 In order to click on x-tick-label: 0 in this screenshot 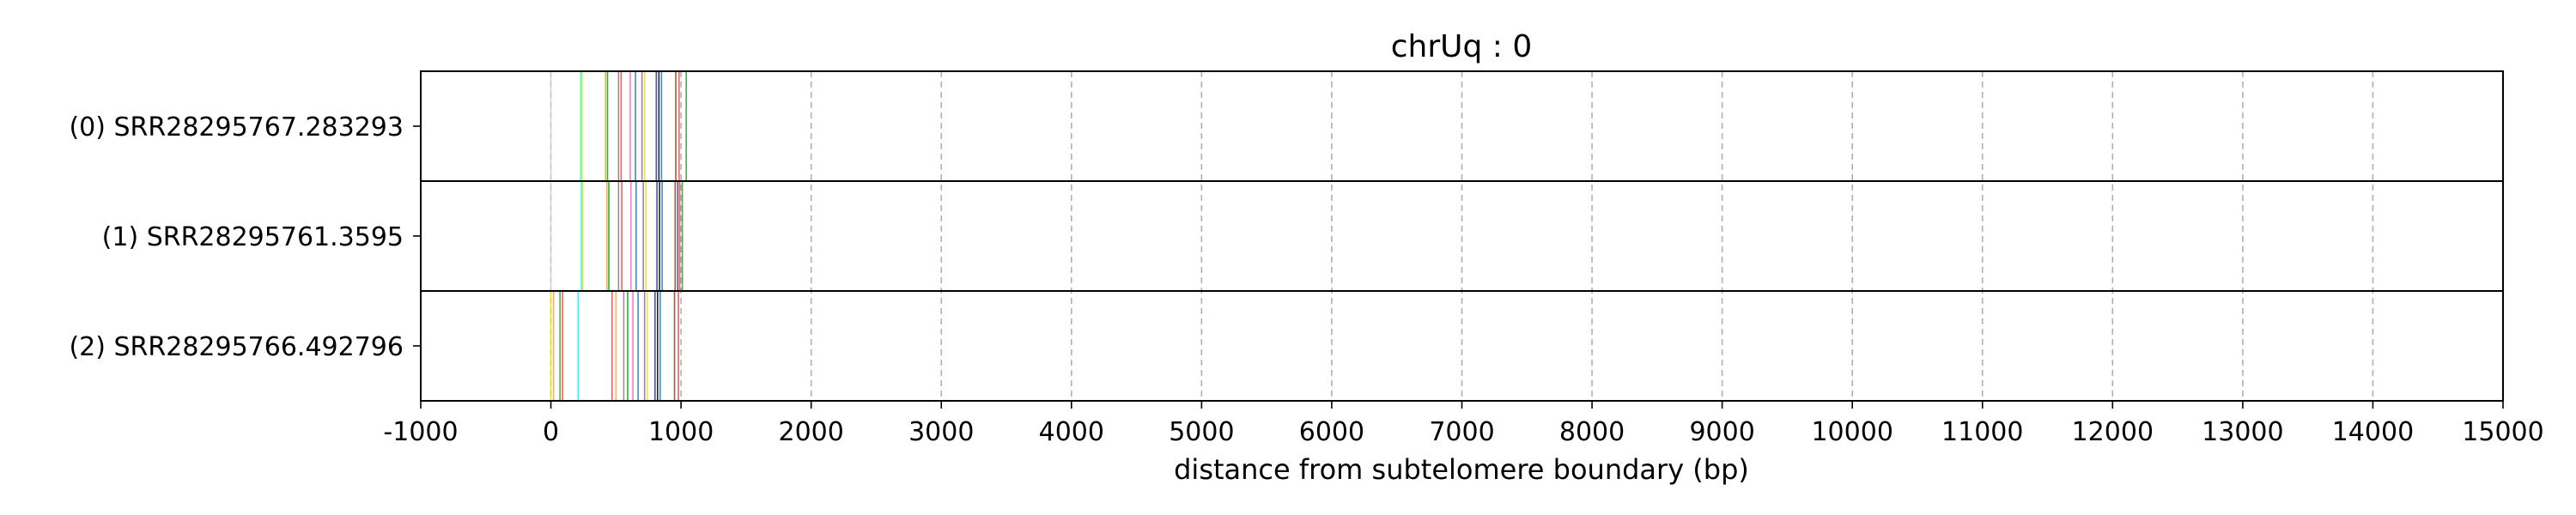, I will do `click(551, 432)`.